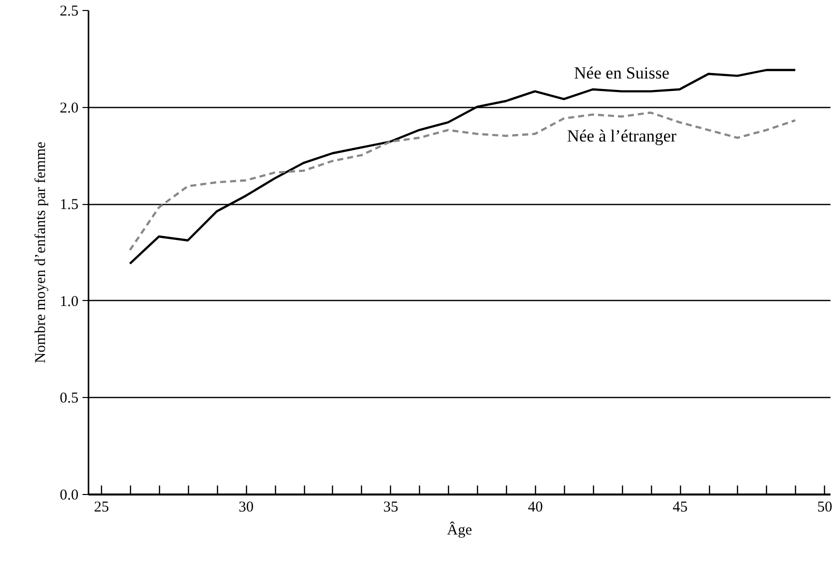  I want to click on x-axis-title: Âge, so click(459, 530).